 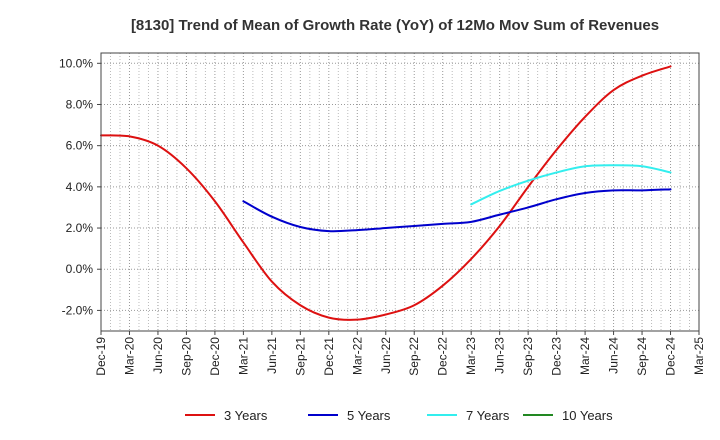 I want to click on x-tick-label: Mar-22, so click(x=357, y=356).